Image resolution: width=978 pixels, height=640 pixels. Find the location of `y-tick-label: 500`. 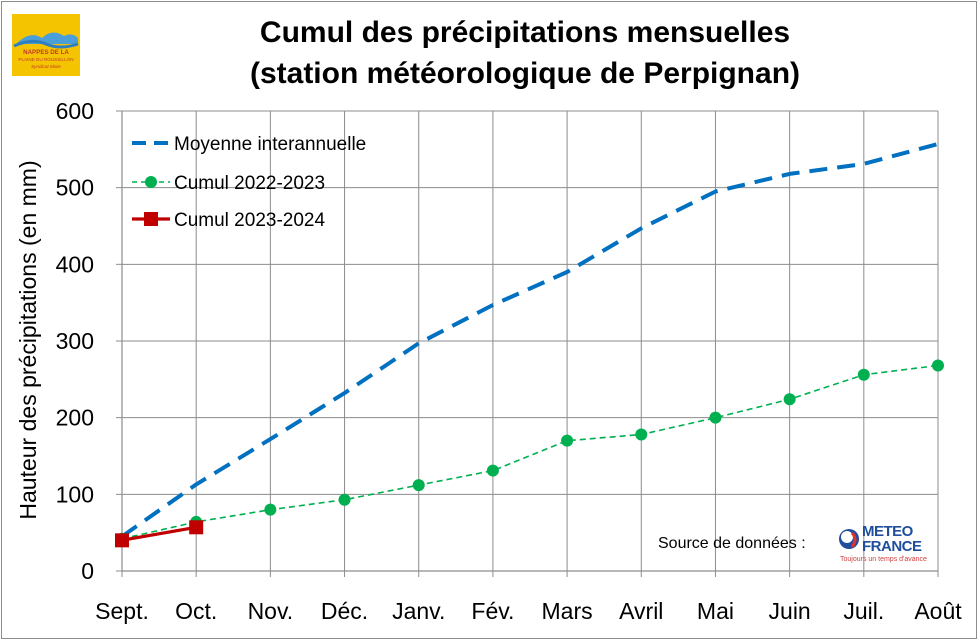

y-tick-label: 500 is located at coordinates (75, 188).